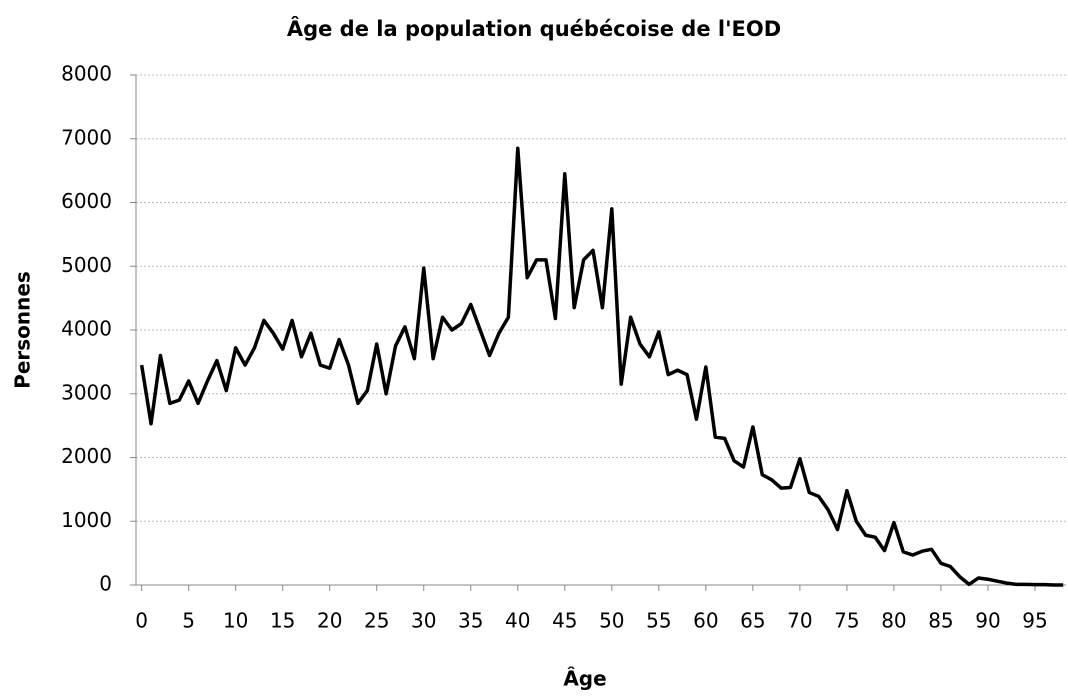 This screenshot has width=1068, height=696. Describe the element at coordinates (23, 330) in the screenshot. I see `y-axis-title: Personnes` at that location.